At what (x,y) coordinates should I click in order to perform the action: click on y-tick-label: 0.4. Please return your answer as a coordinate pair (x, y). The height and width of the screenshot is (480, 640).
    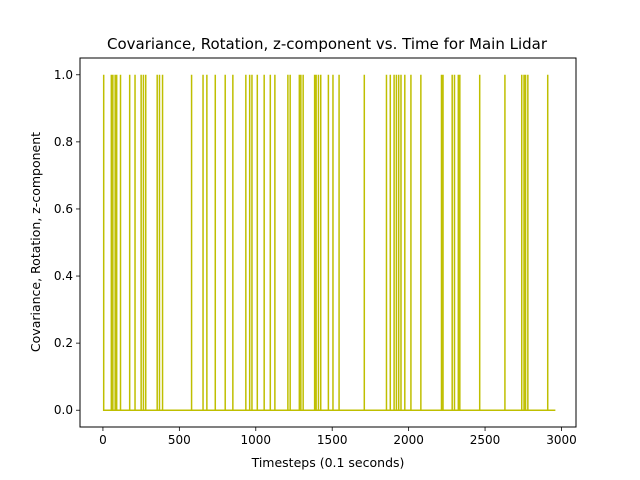
    Looking at the image, I should click on (63, 276).